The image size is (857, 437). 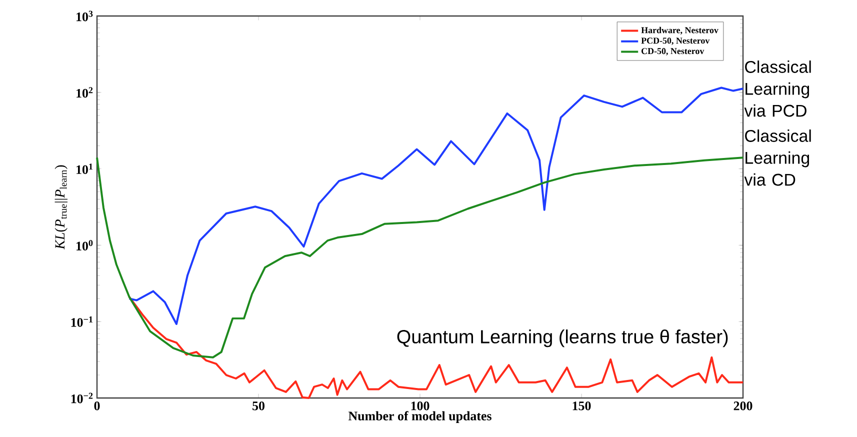 What do you see at coordinates (97, 406) in the screenshot?
I see `x-tick-label: 0` at bounding box center [97, 406].